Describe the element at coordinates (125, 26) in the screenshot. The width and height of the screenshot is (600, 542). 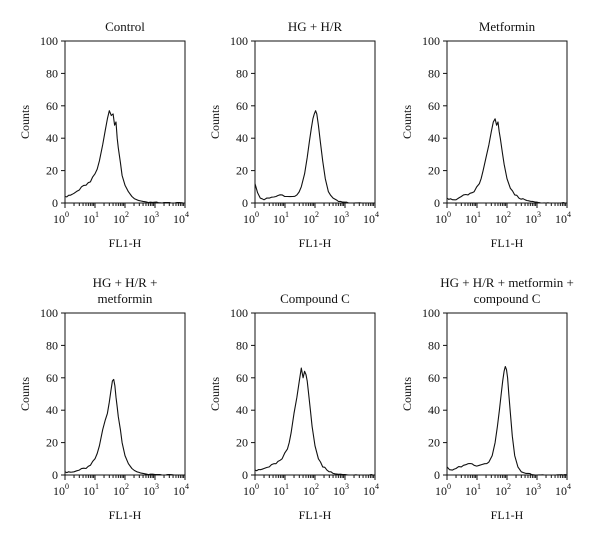
I see `panel-title: Control` at that location.